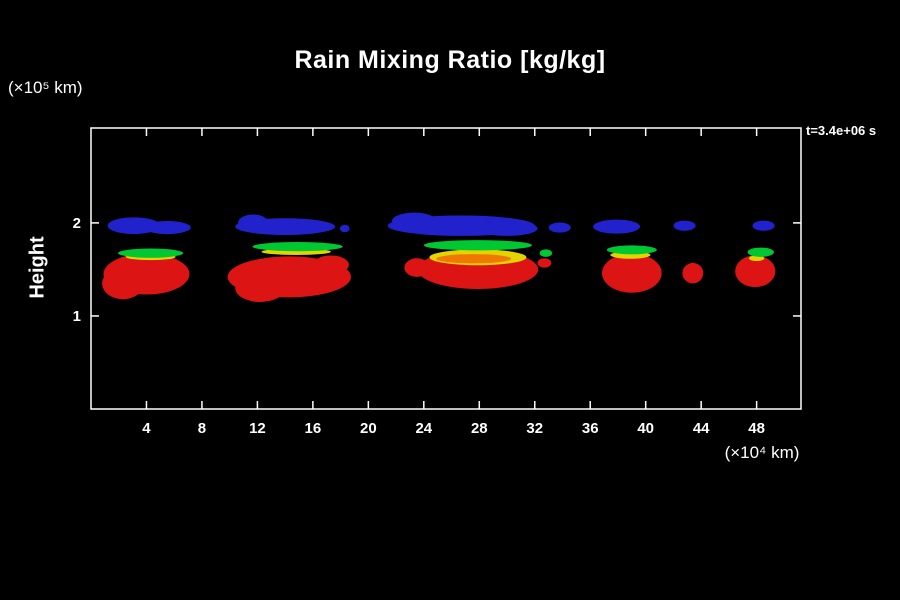  I want to click on svg-text: 2, so click(77, 223).